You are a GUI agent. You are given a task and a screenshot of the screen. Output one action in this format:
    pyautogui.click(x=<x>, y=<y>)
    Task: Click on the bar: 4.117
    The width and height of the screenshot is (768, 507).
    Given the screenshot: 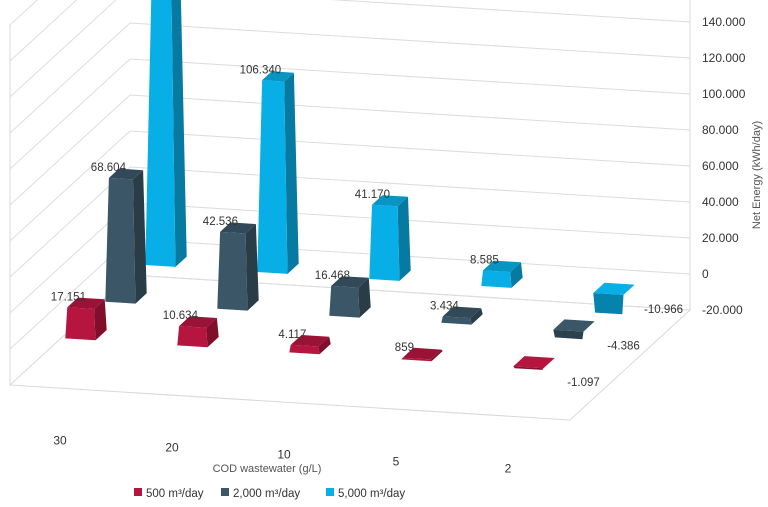 What is the action you would take?
    pyautogui.click(x=304, y=342)
    